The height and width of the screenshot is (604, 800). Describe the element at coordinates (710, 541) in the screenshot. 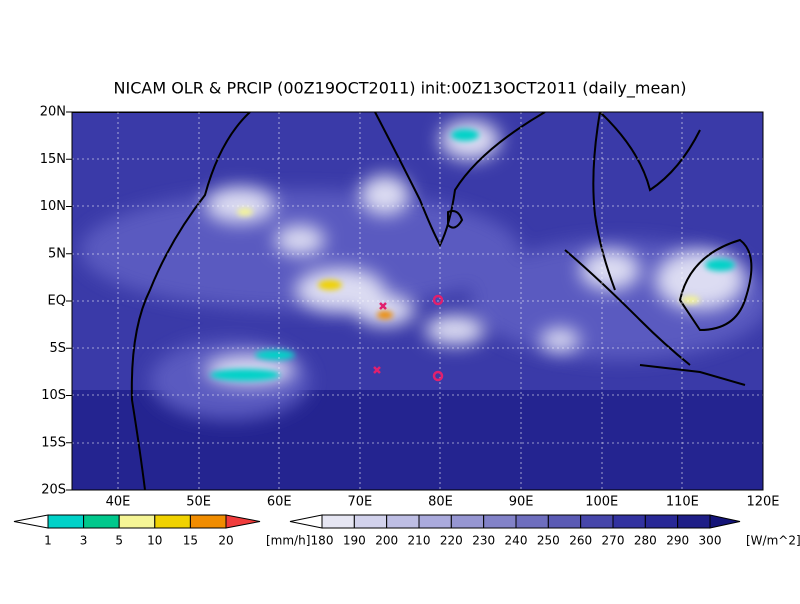

I see `legend-label: 300` at that location.